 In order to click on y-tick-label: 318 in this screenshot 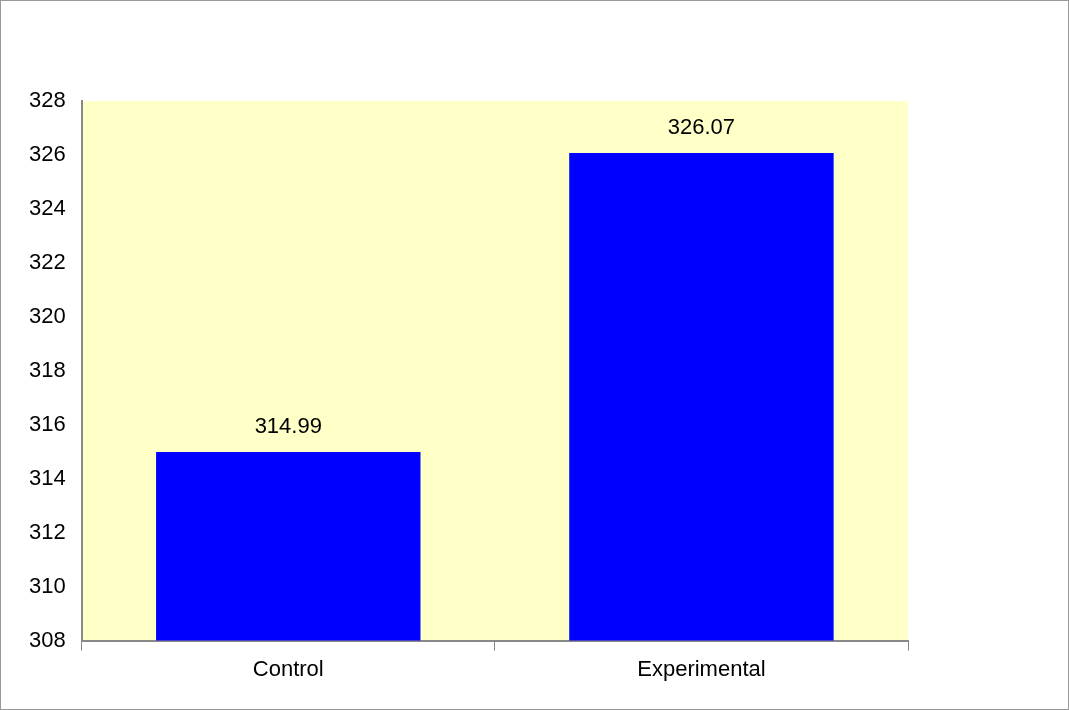, I will do `click(47, 369)`.